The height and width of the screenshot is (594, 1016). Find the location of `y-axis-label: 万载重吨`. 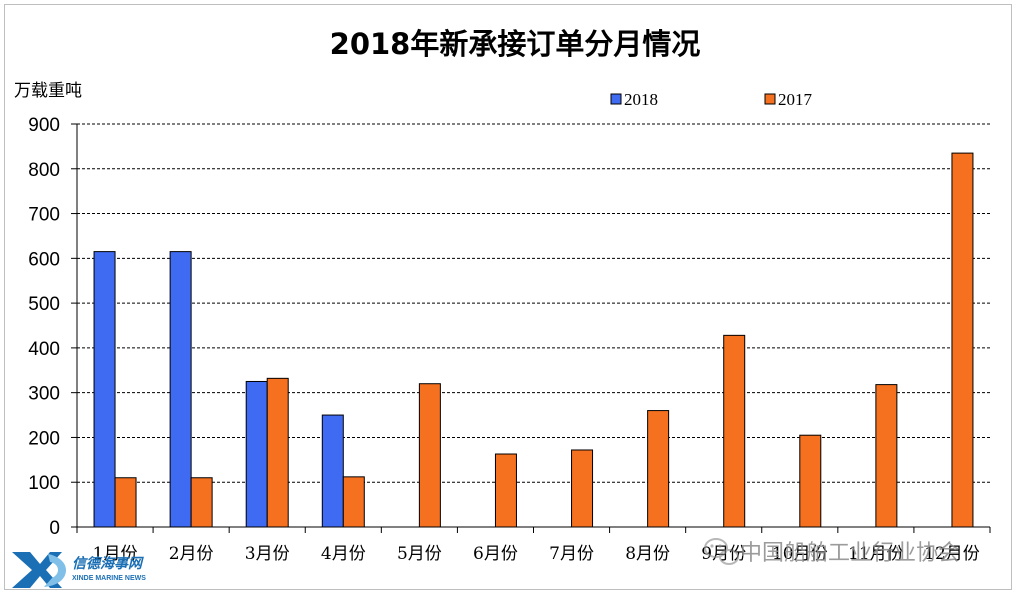

y-axis-label: 万载重吨 is located at coordinates (48, 91).